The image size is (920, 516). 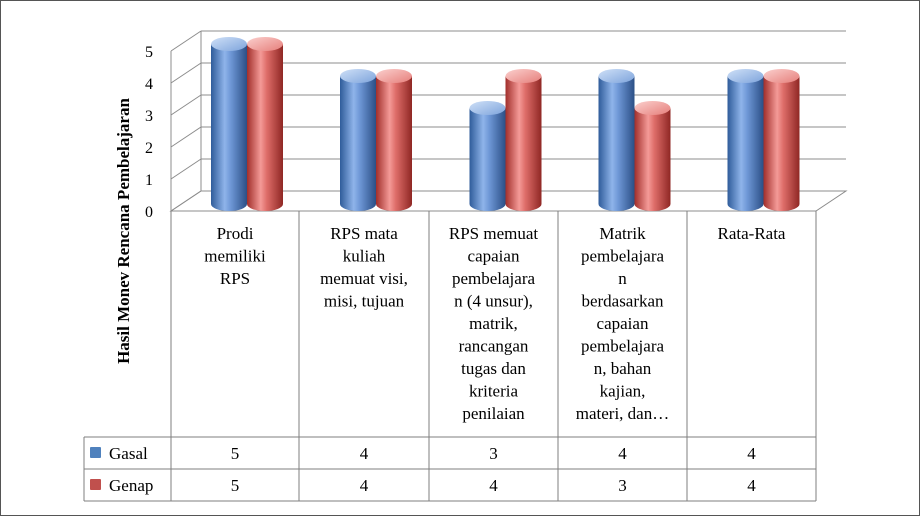 I want to click on category-label: kuliah, so click(x=364, y=256).